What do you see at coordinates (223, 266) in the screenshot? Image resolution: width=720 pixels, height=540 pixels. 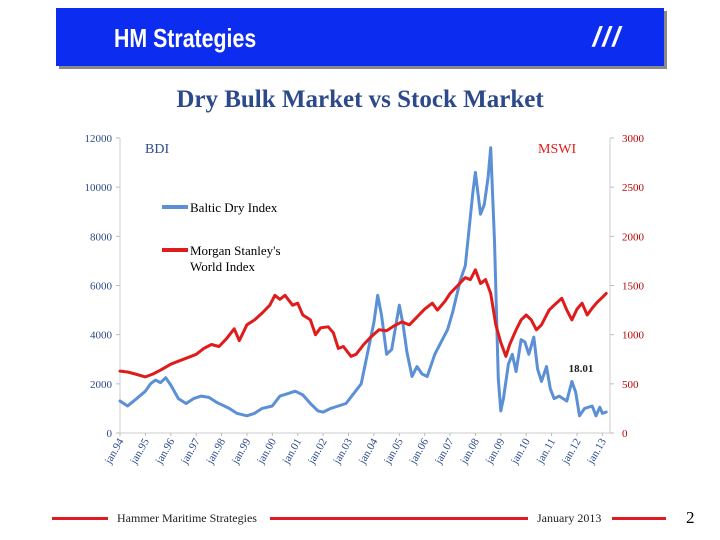 I see `legend-label-mswi-line2: World Index` at bounding box center [223, 266].